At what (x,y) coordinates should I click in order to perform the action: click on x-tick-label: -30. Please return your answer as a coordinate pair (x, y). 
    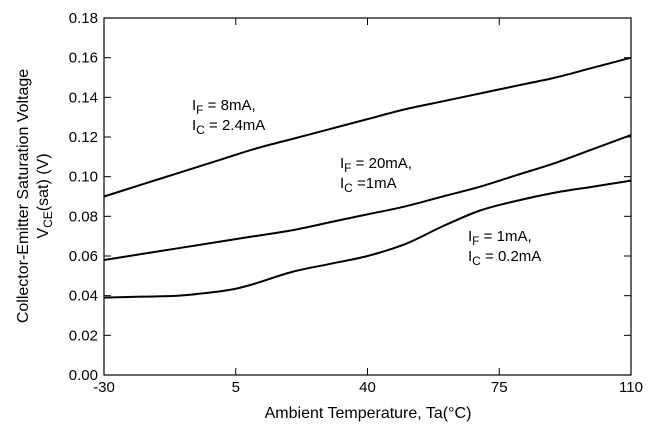
    Looking at the image, I should click on (104, 387).